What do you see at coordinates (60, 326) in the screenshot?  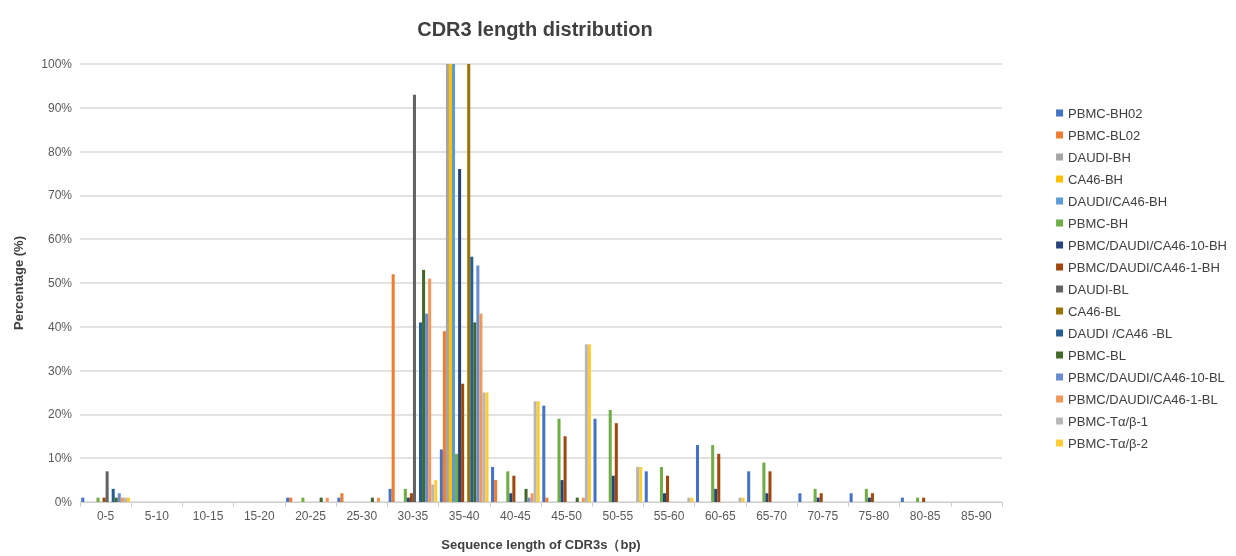 I see `y-tick-label: 40%` at bounding box center [60, 326].